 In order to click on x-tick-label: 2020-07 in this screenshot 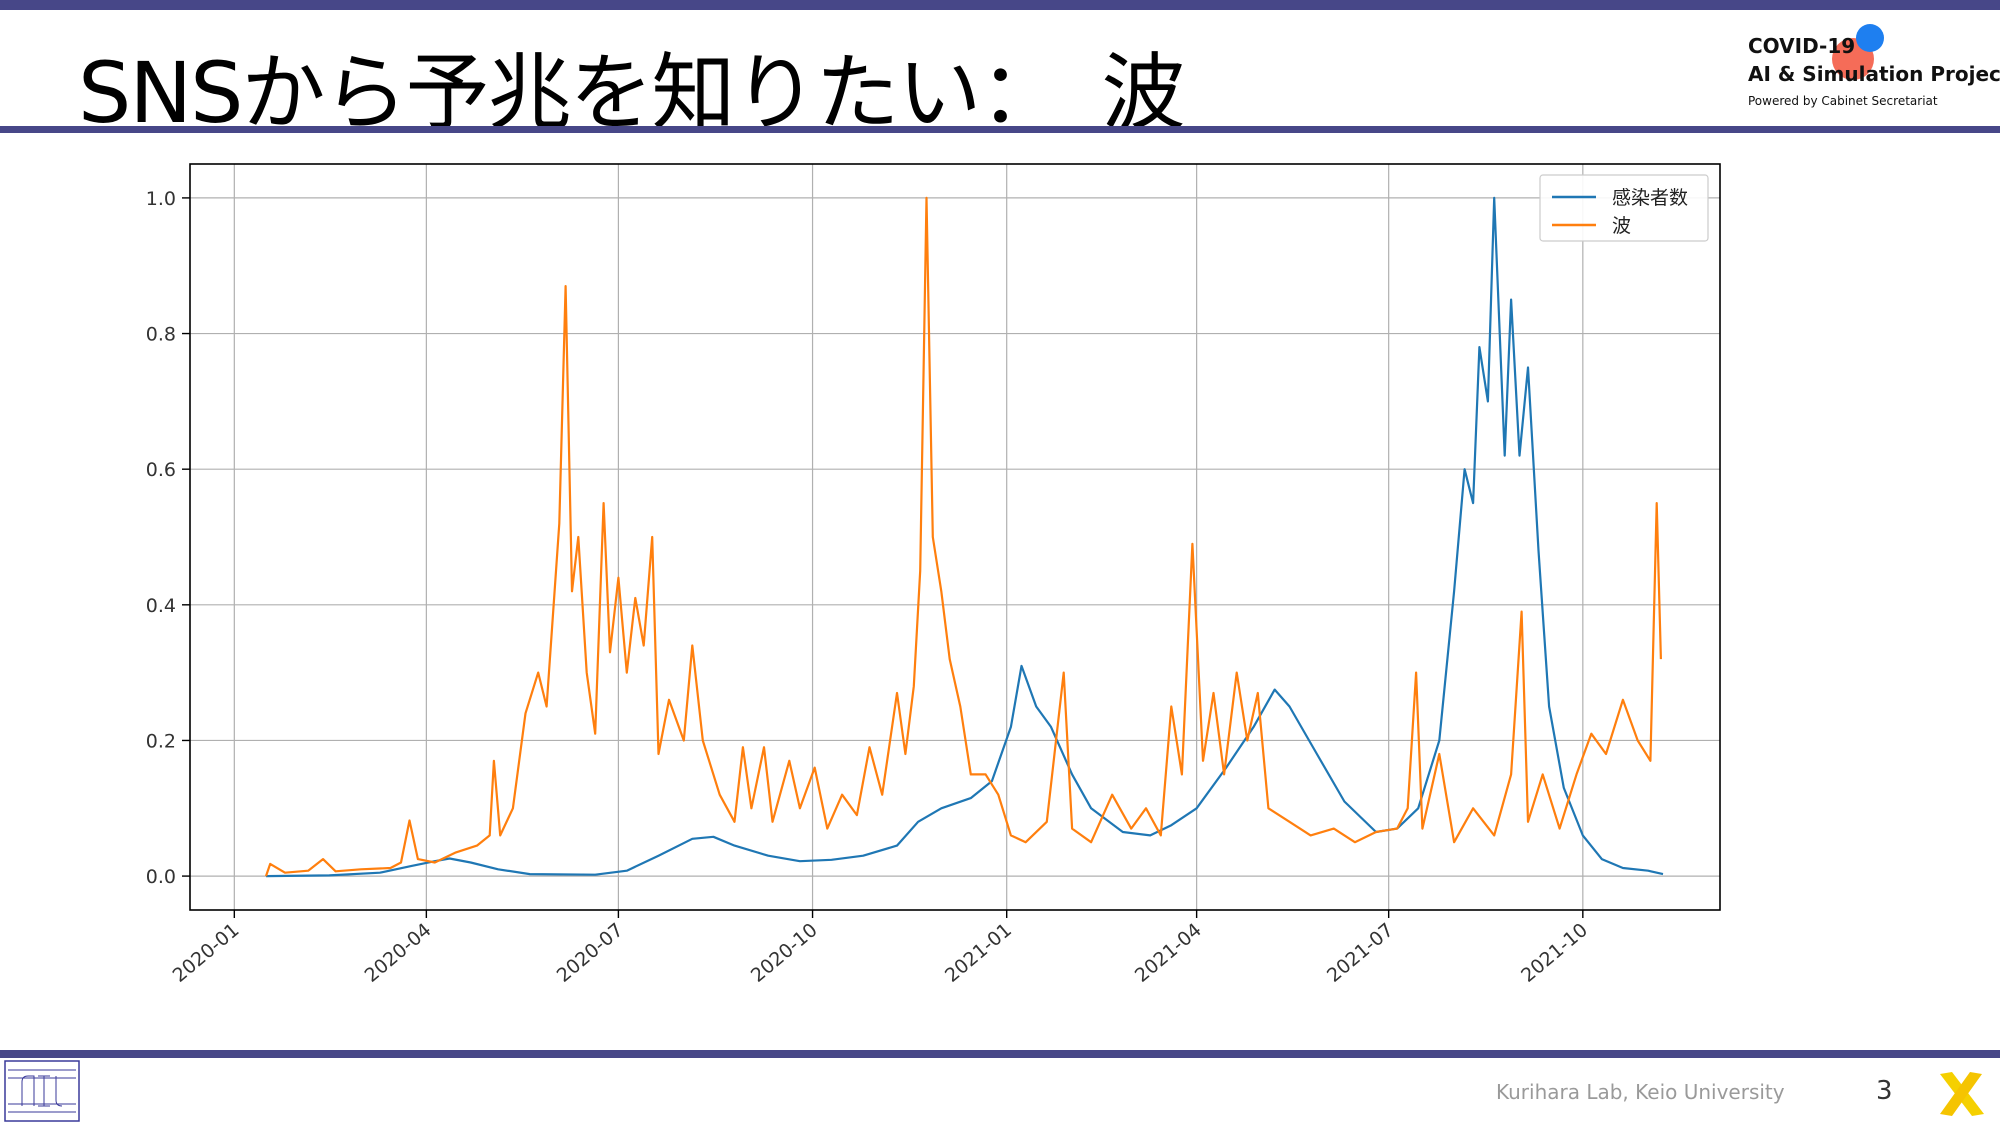, I will do `click(590, 953)`.